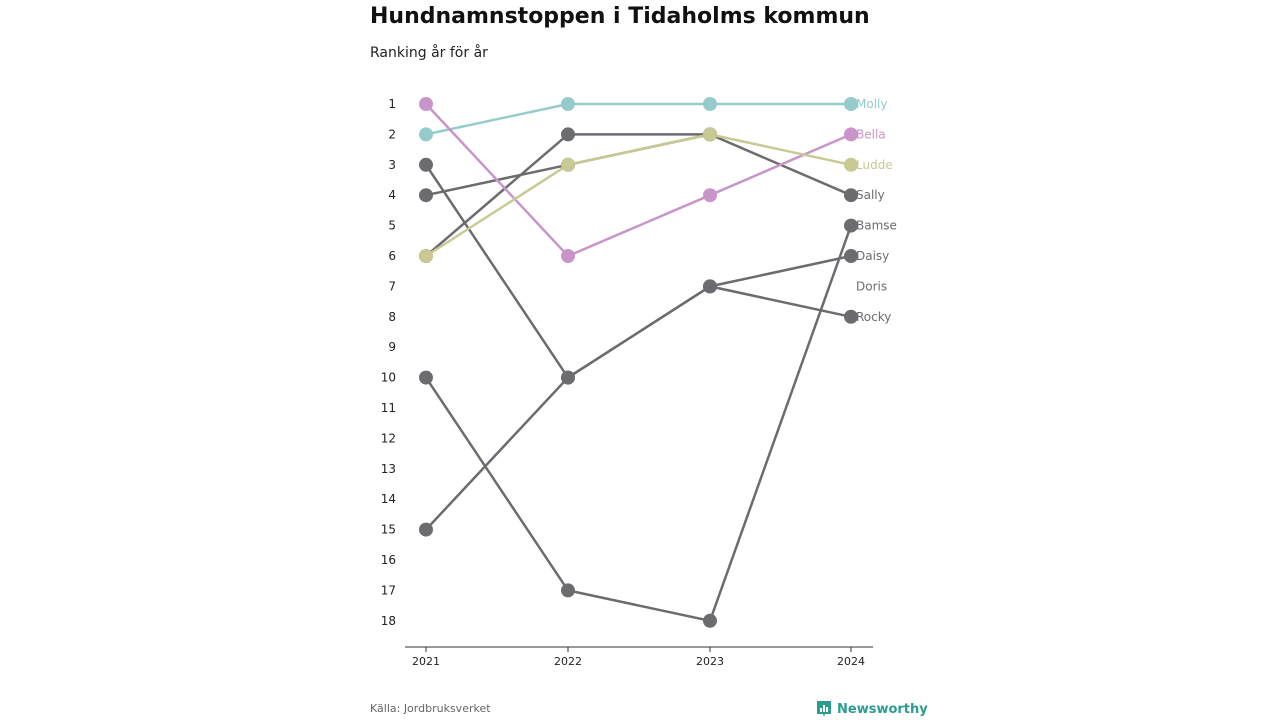  Describe the element at coordinates (388, 438) in the screenshot. I see `y-tick-label: 12` at that location.